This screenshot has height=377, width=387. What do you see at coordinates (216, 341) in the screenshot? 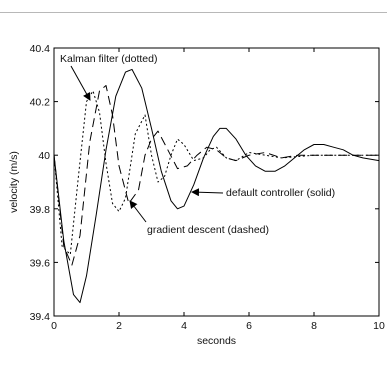
I see `x-axis-label: seconds` at bounding box center [216, 341].